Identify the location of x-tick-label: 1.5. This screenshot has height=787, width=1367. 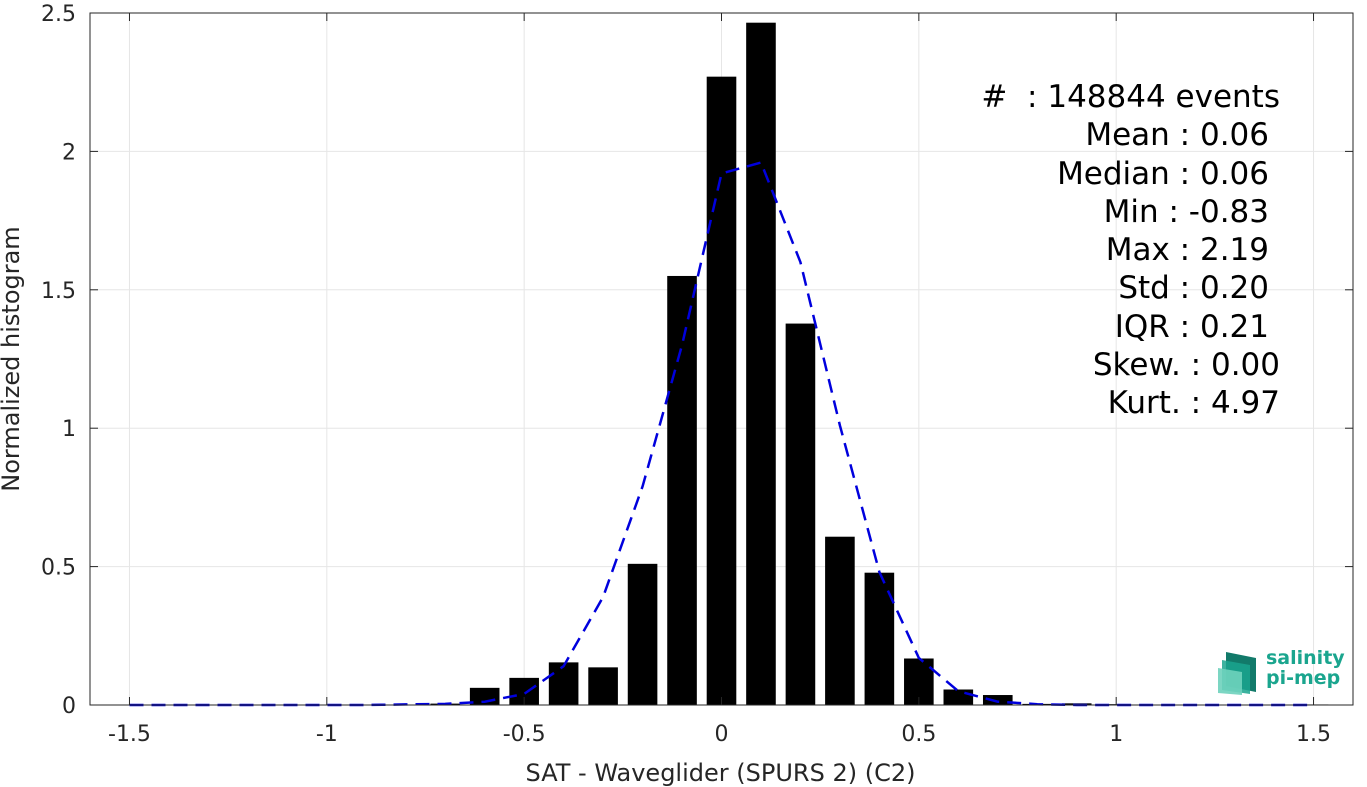
(1313, 734).